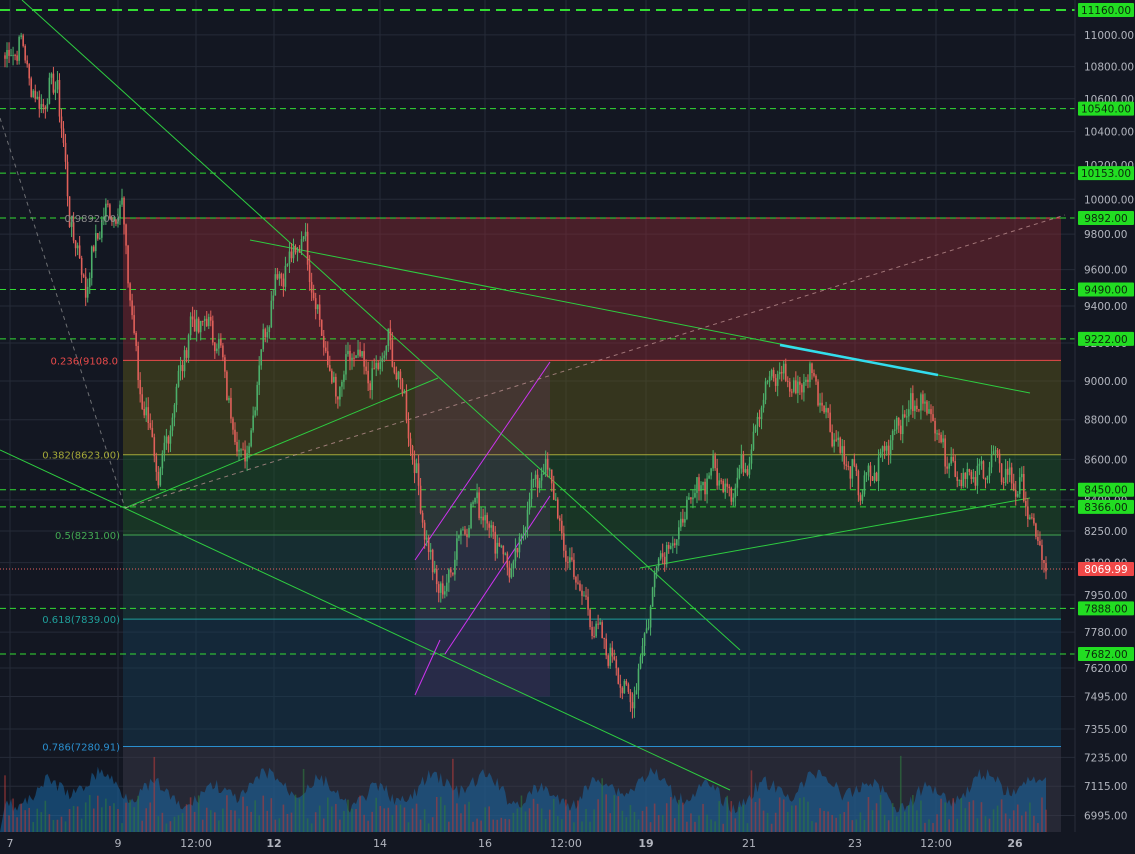 The image size is (1135, 854). Describe the element at coordinates (87, 536) in the screenshot. I see `fib-label: 0.5(8231.00)` at that location.